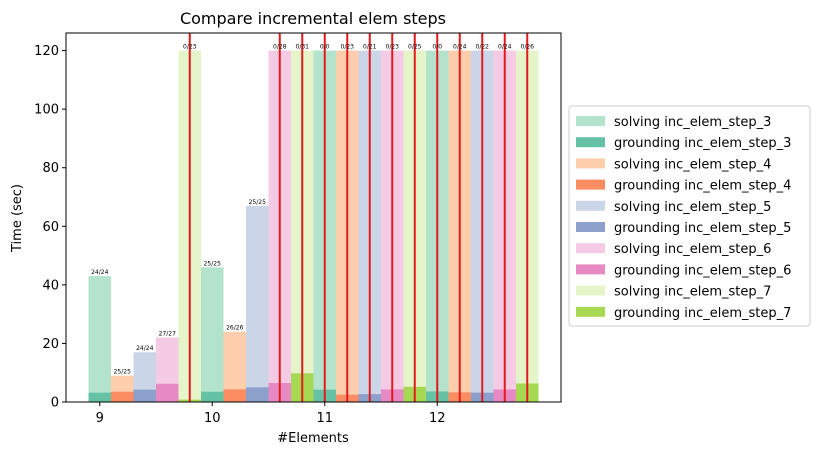 The height and width of the screenshot is (455, 818). I want to click on bar-count-label-0: 24/24, so click(99, 272).